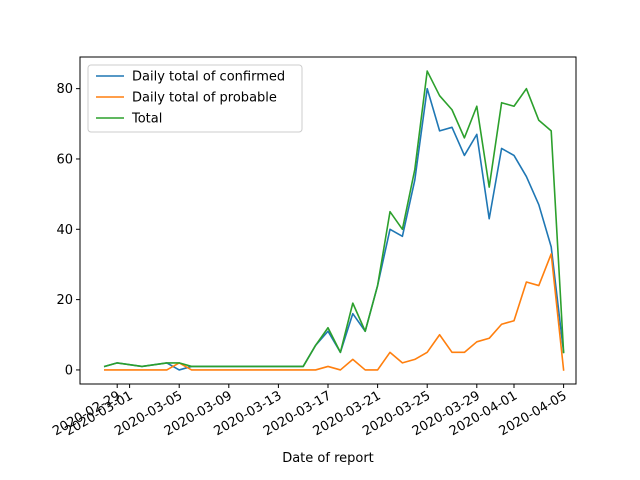  What do you see at coordinates (64, 159) in the screenshot?
I see `y-tick-label: 60` at bounding box center [64, 159].